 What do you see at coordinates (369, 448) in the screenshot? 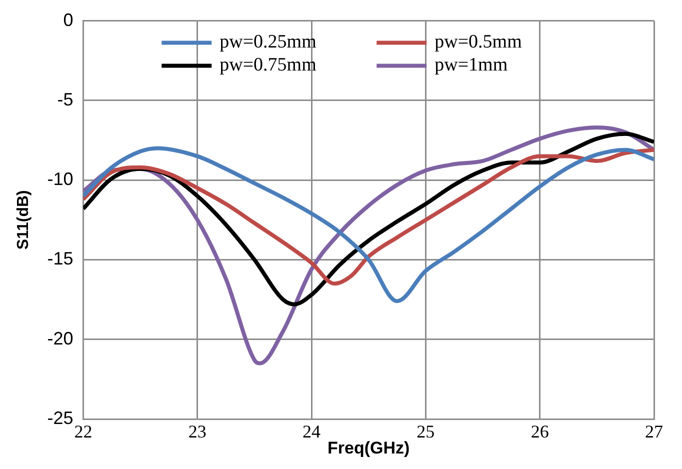
I see `x-axis-title: Freq(GHz)` at bounding box center [369, 448].